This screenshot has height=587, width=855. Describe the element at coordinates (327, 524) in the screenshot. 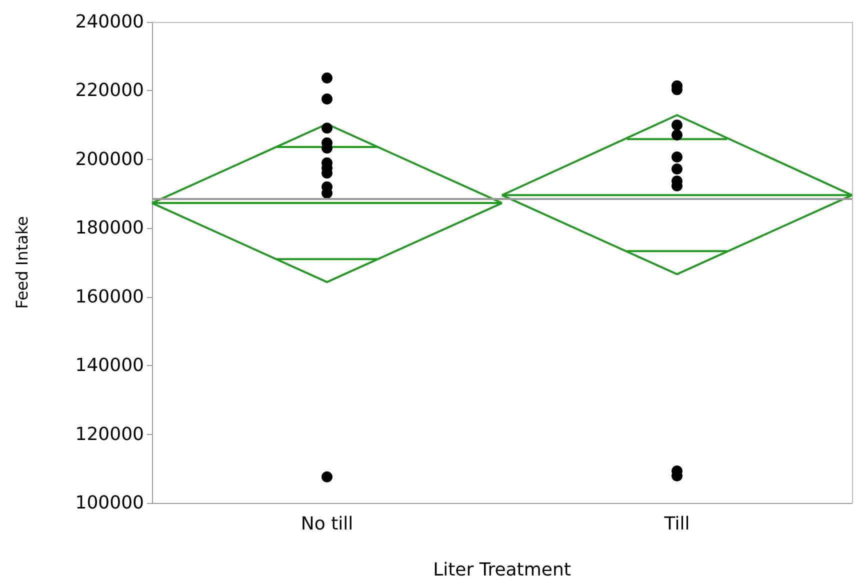

I see `x-tick-label: No till` at that location.